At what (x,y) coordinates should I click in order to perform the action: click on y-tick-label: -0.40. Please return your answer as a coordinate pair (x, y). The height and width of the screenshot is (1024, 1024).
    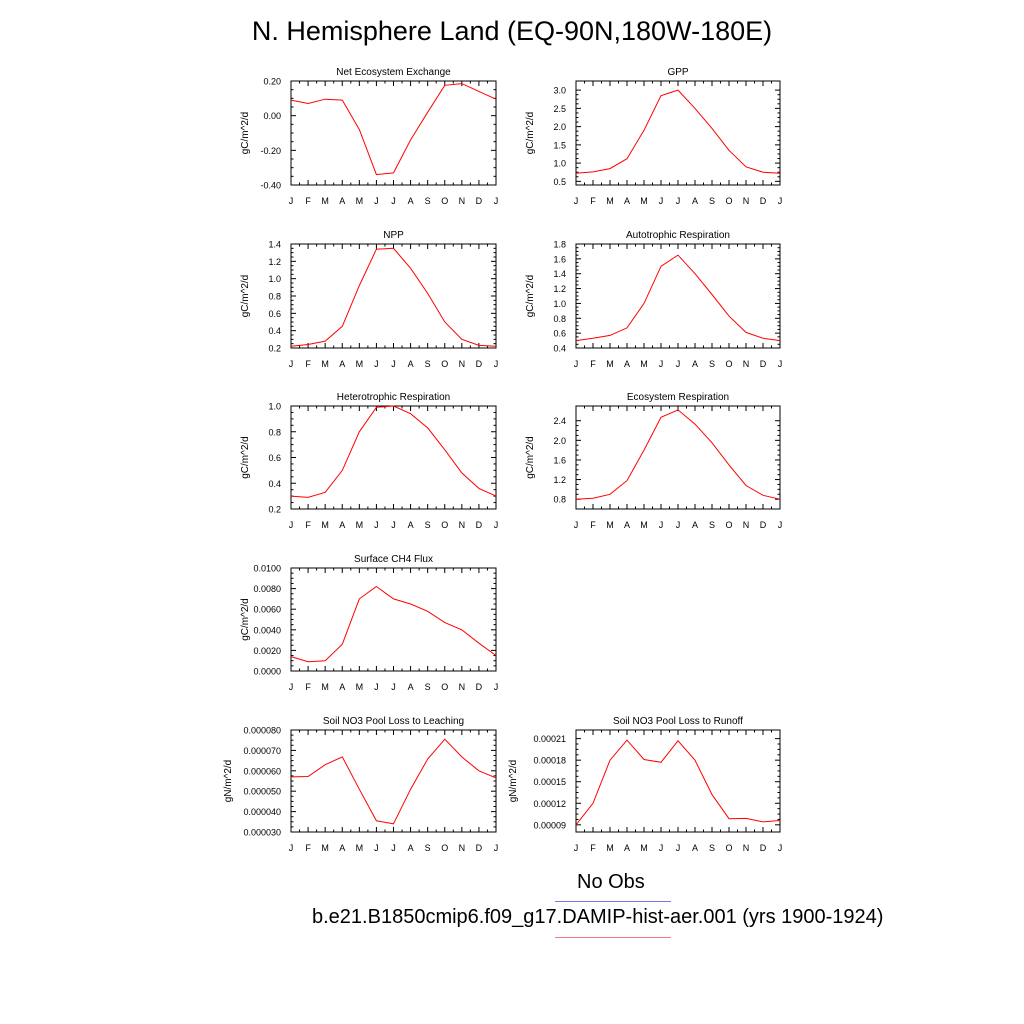
    Looking at the image, I should click on (270, 186).